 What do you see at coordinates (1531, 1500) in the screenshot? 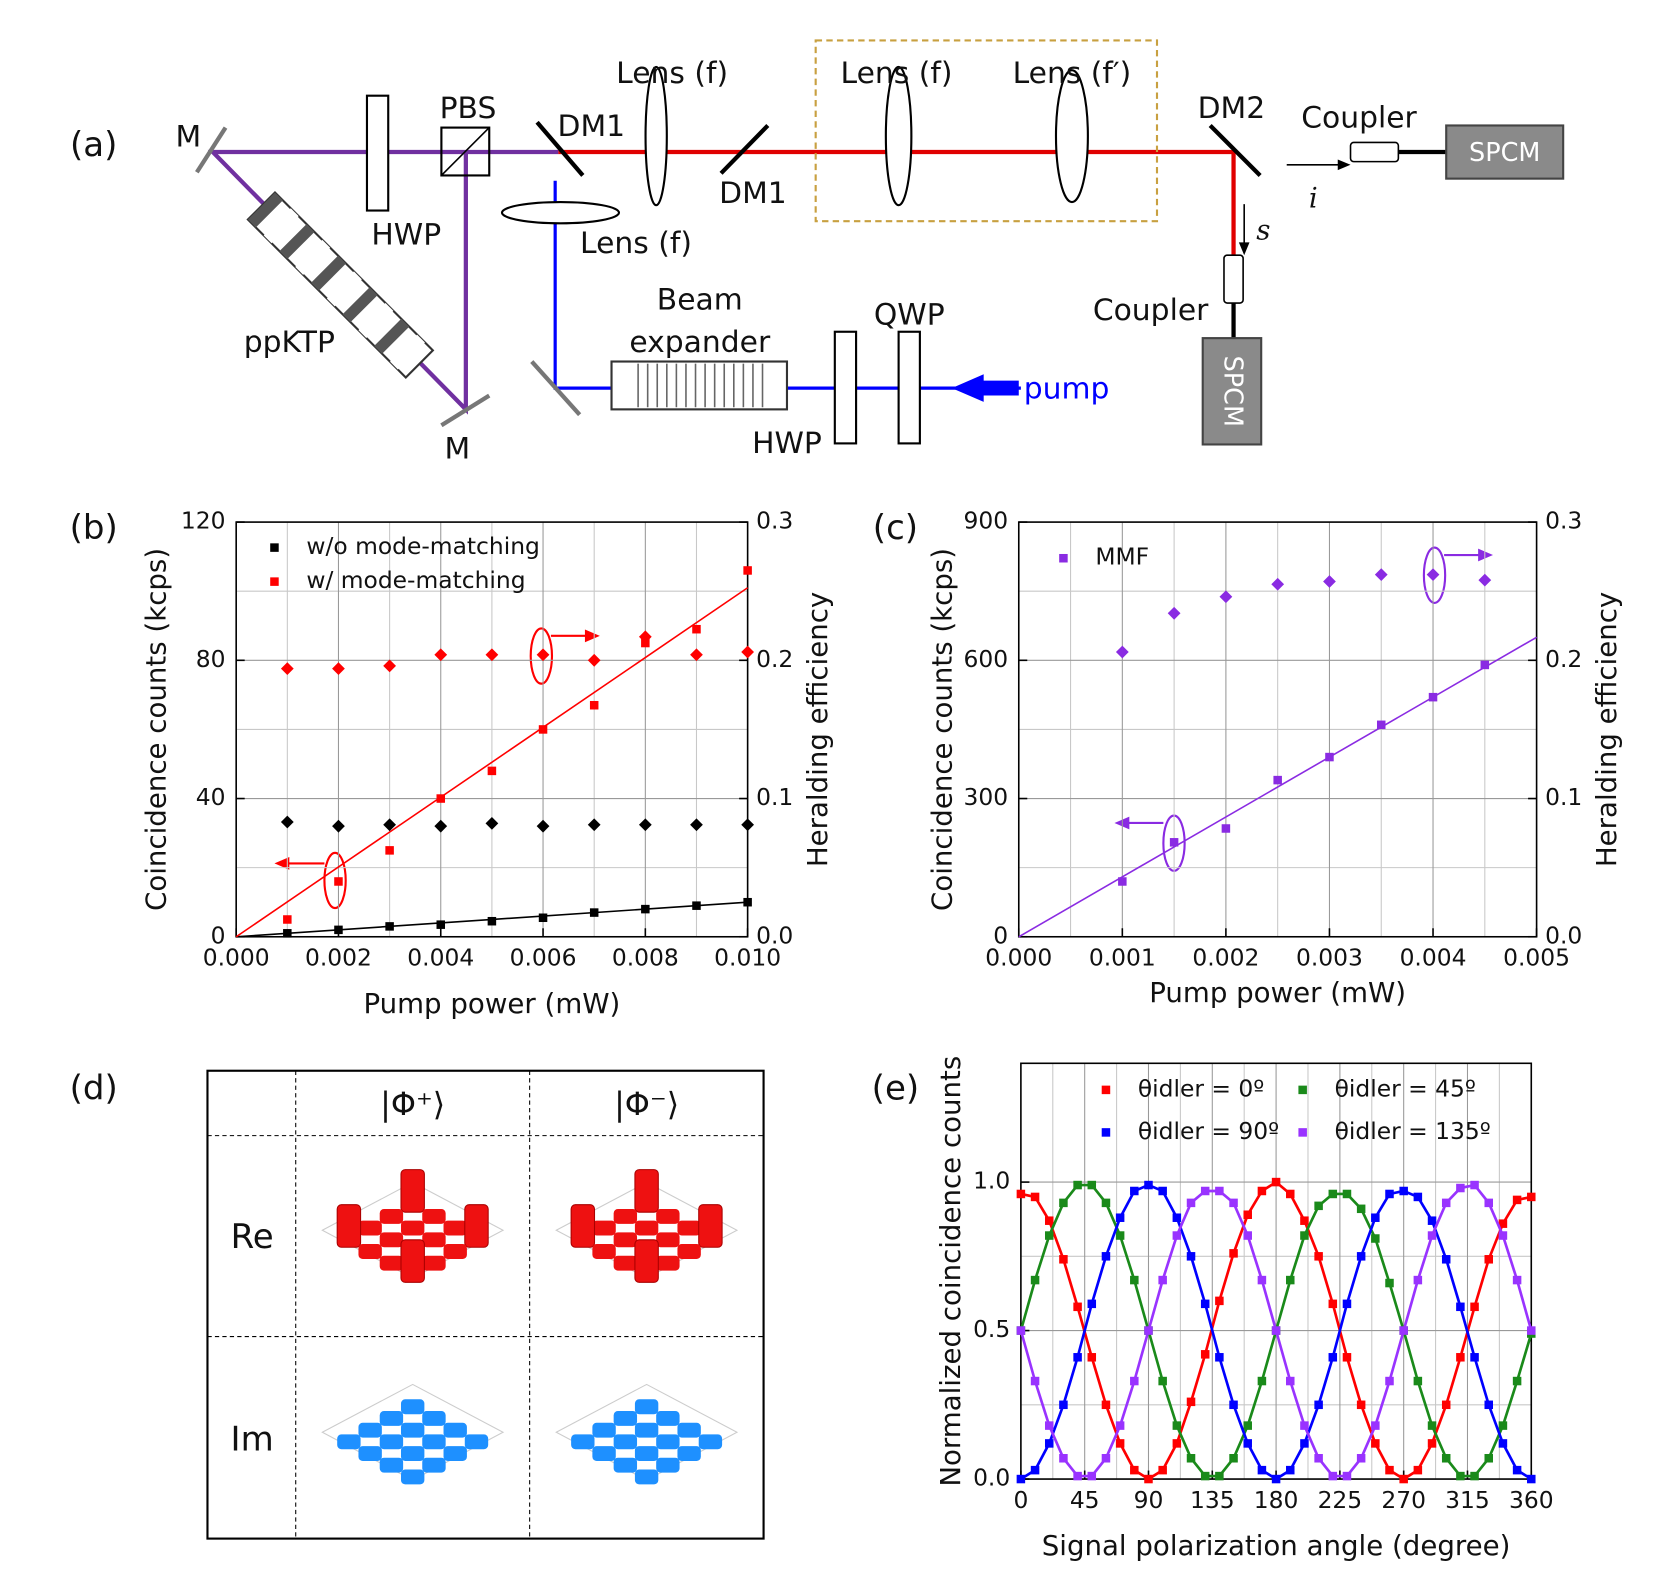
I see `x-tick-label: 360` at bounding box center [1531, 1500].